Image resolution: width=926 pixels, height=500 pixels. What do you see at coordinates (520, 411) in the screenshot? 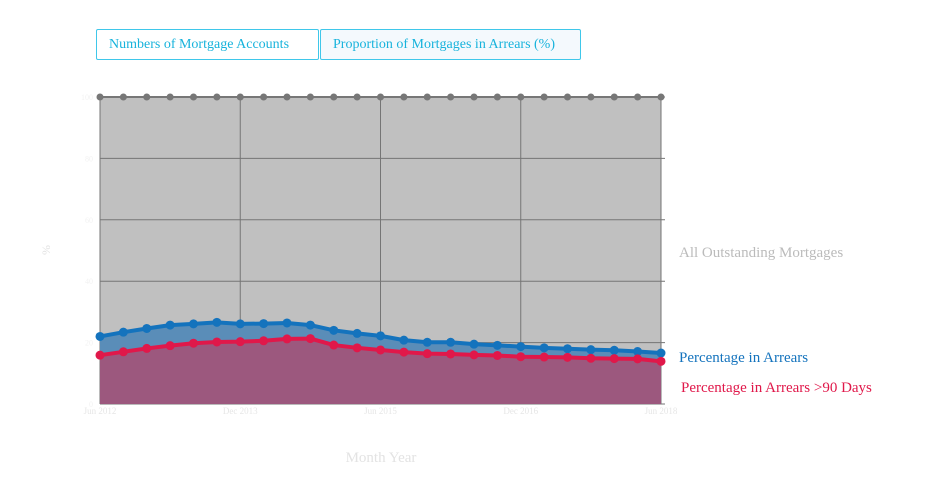
I see `x-tick-label: Dec 2016` at bounding box center [520, 411].